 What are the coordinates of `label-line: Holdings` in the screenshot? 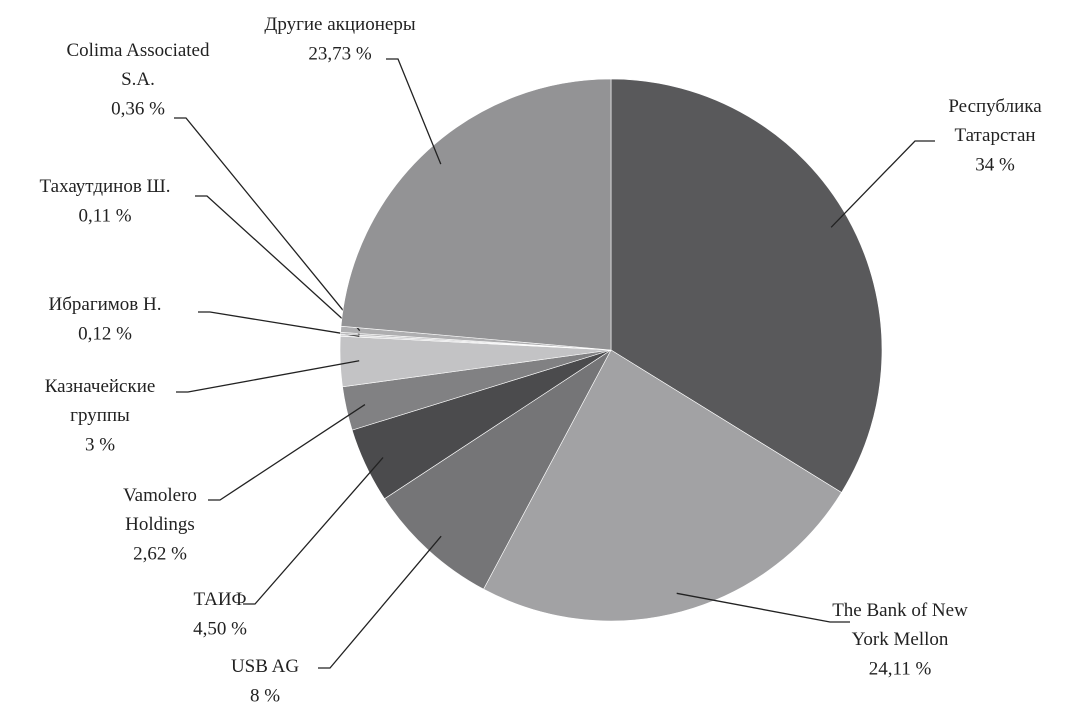 It's located at (160, 524).